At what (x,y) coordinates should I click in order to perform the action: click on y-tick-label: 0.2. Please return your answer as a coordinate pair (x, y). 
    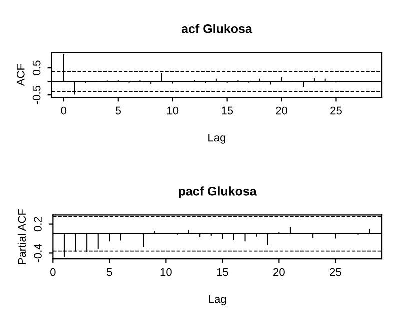
    Looking at the image, I should click on (38, 224).